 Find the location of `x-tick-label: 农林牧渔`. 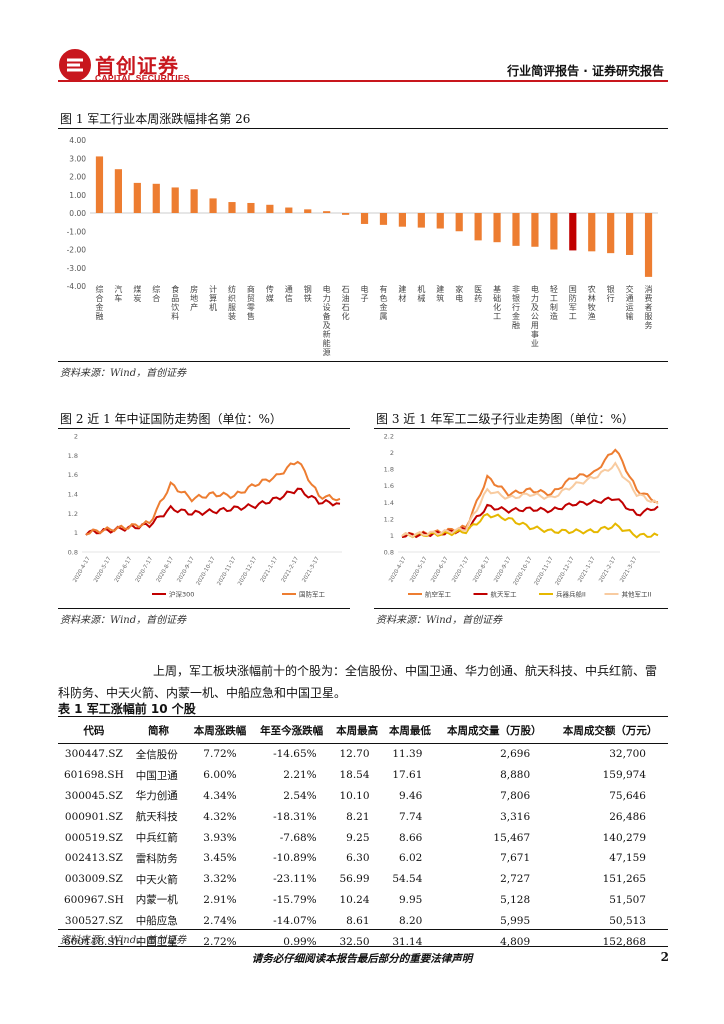

x-tick-label: 农林牧渔 is located at coordinates (592, 302).